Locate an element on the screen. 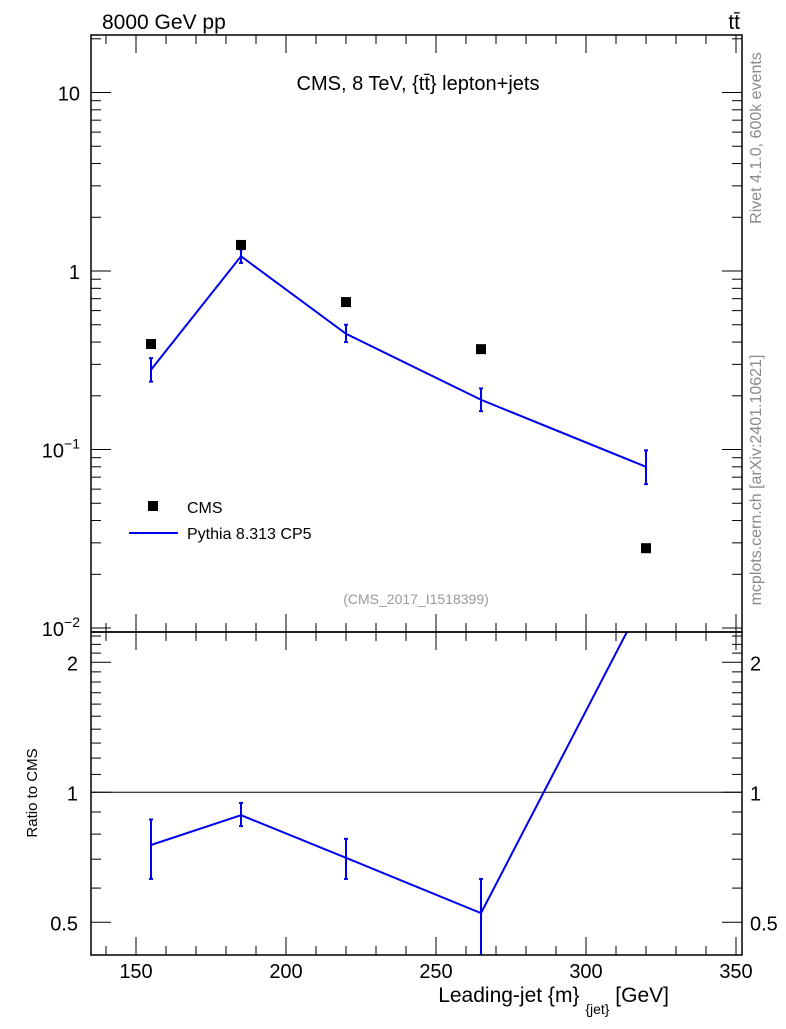 The height and width of the screenshot is (1029, 786). y-tick-label-exponent: −2 is located at coordinates (72, 622).